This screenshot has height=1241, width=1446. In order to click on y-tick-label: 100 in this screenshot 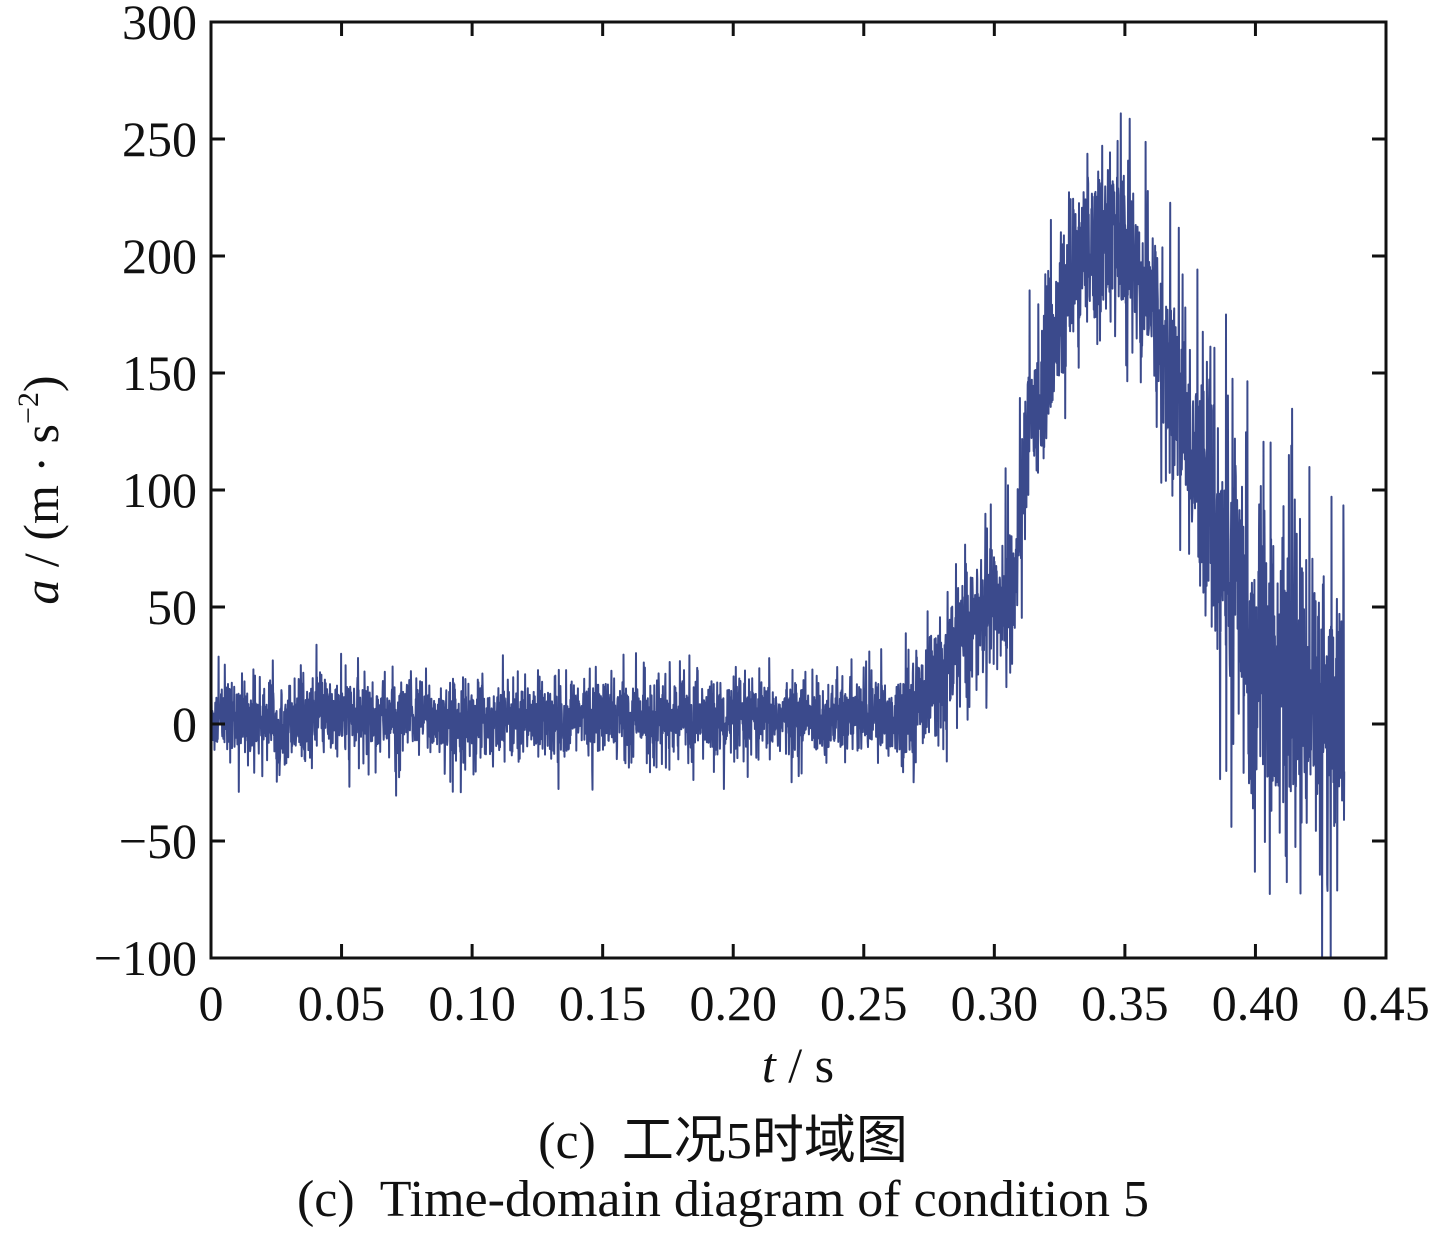, I will do `click(159, 490)`.